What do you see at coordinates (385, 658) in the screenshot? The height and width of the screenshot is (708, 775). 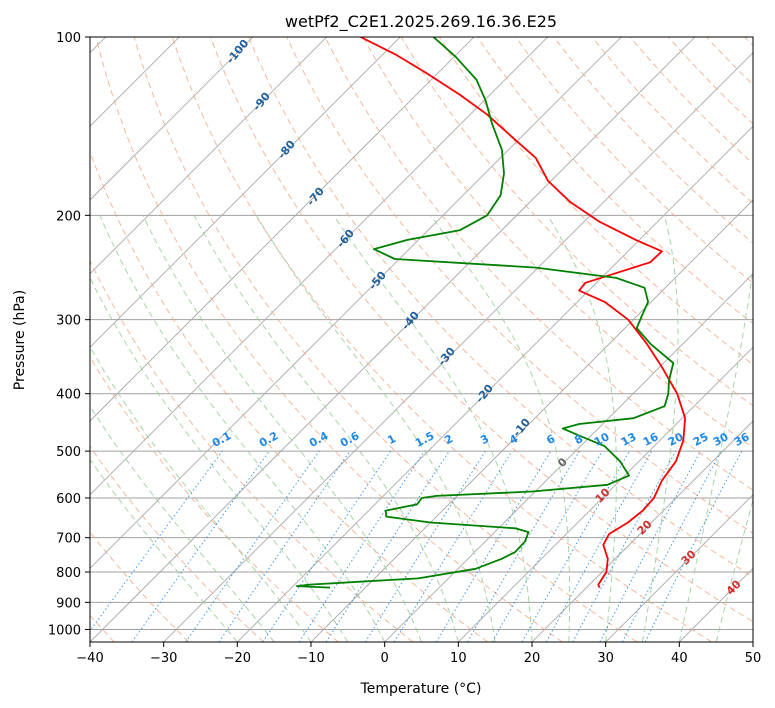 I see `x-tick-label: 0` at bounding box center [385, 658].